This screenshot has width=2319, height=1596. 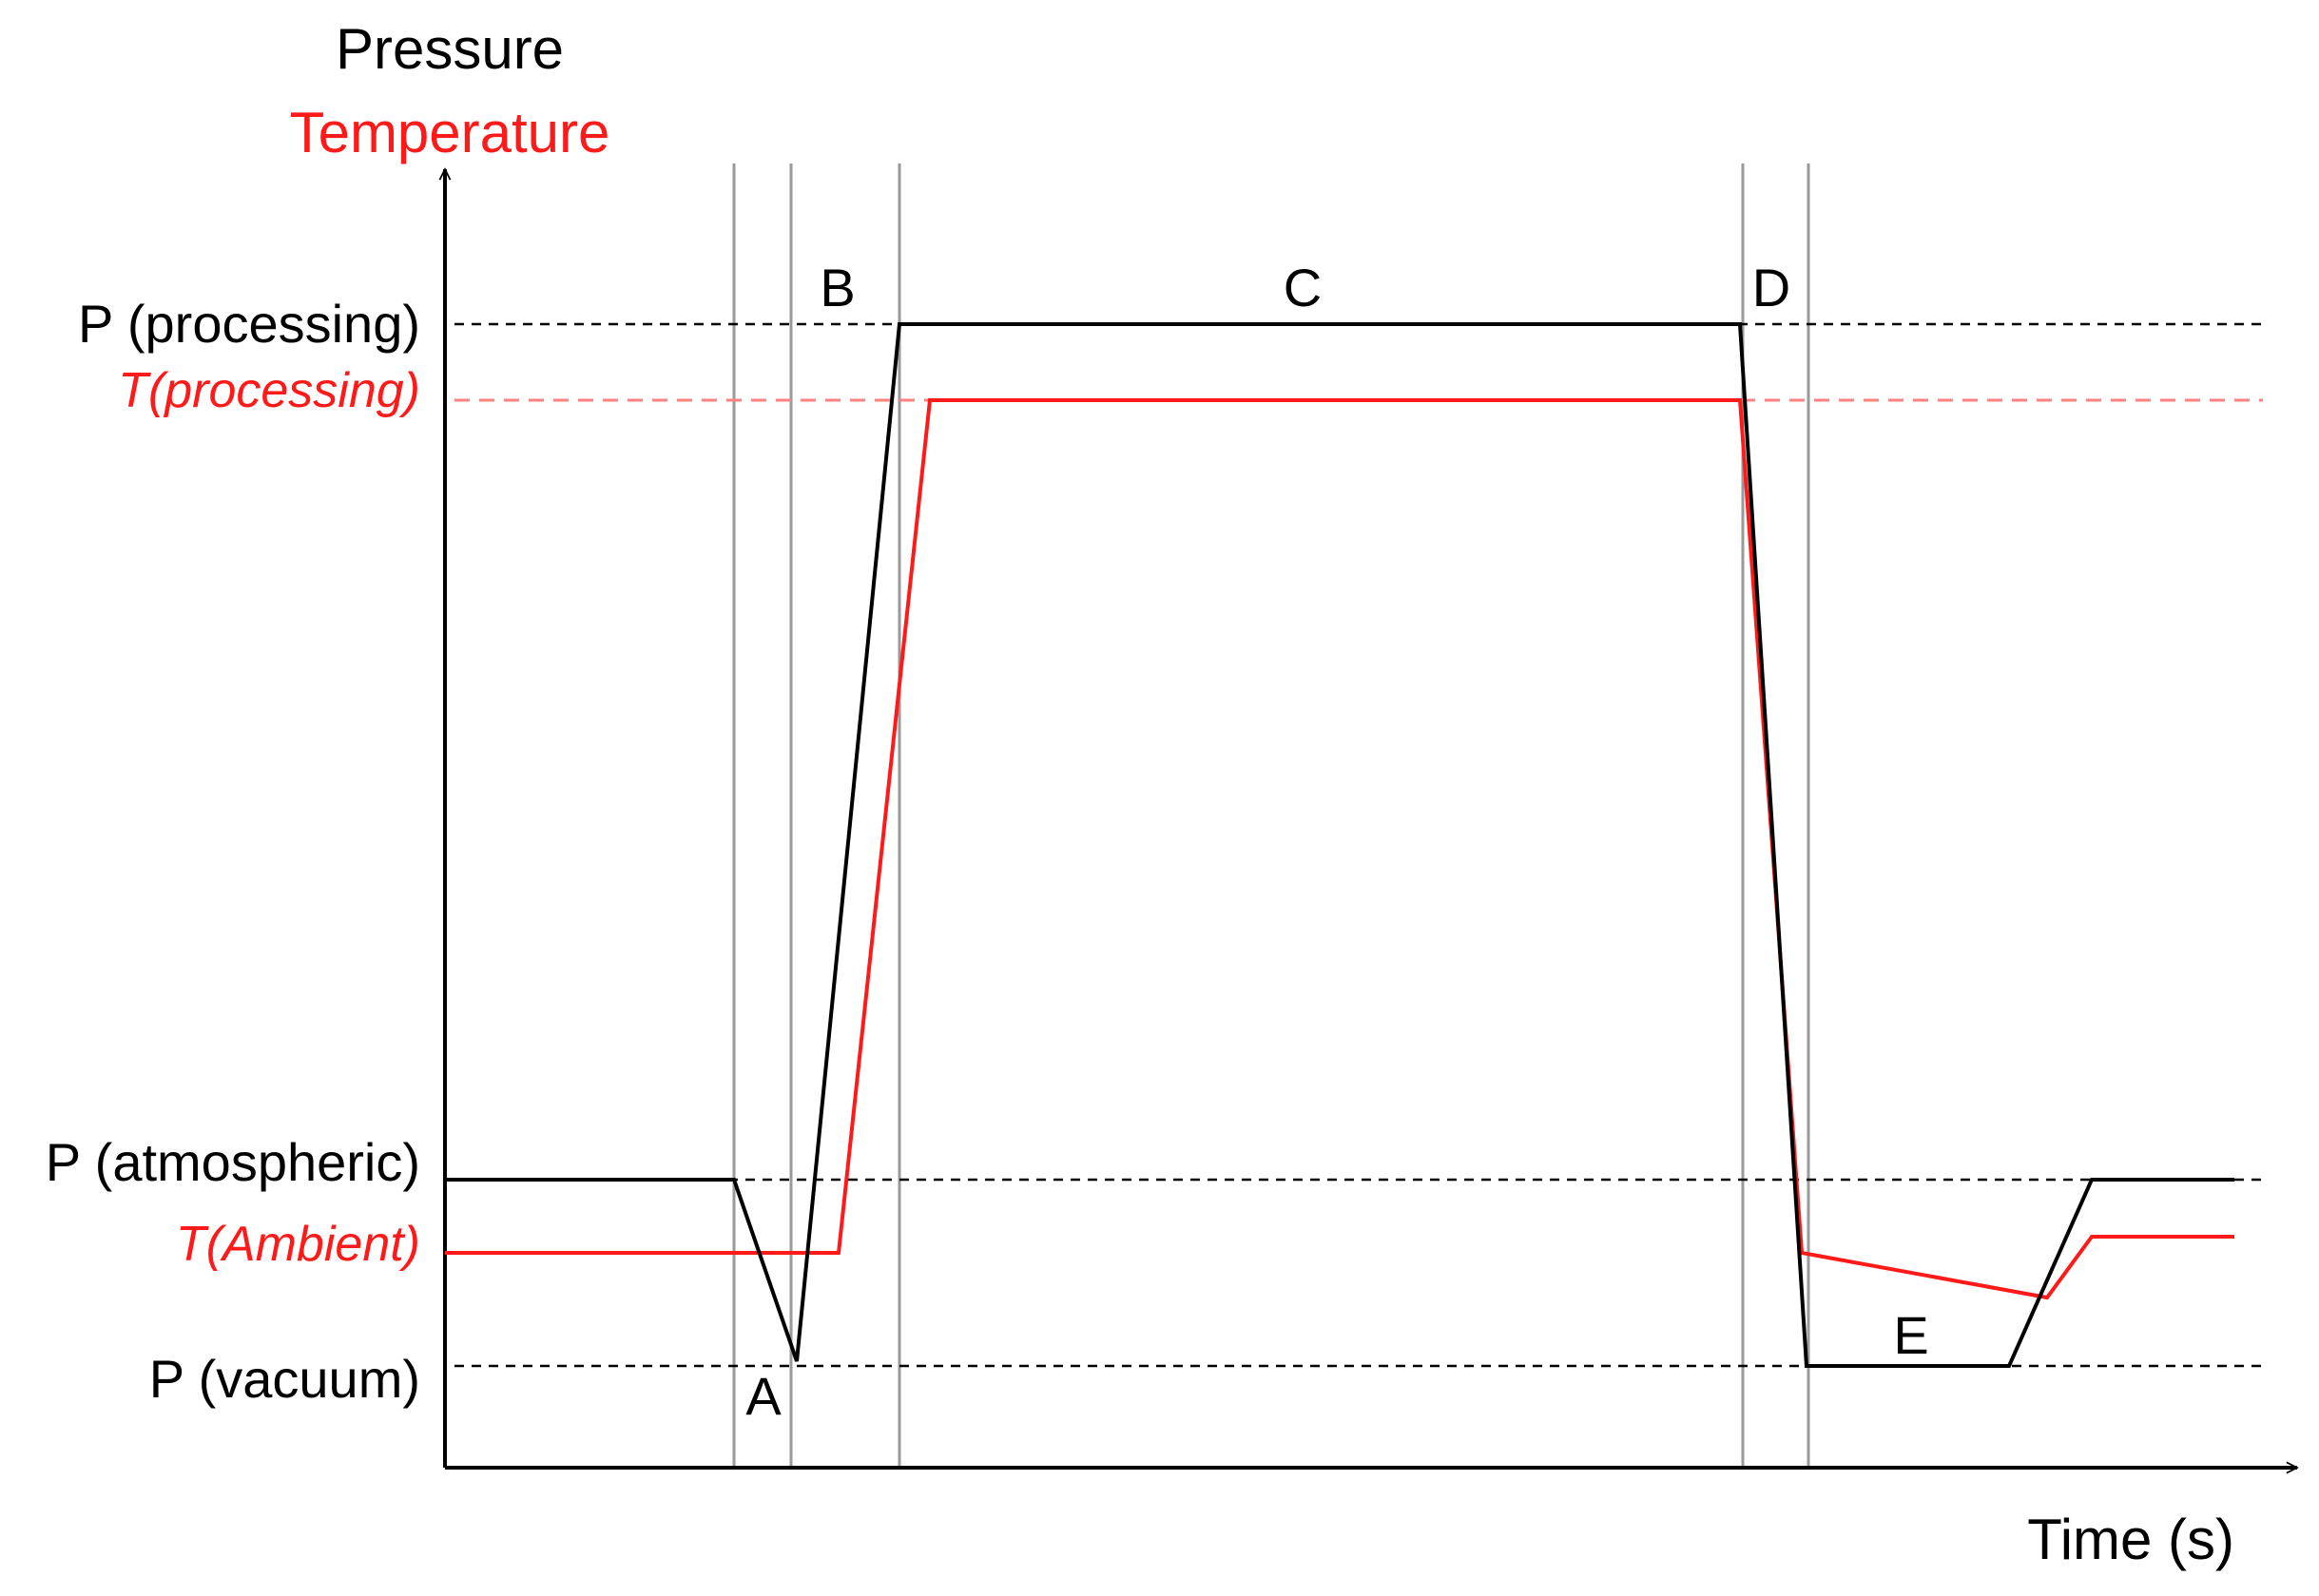 I want to click on label-p-processing: P (processing), so click(x=249, y=324).